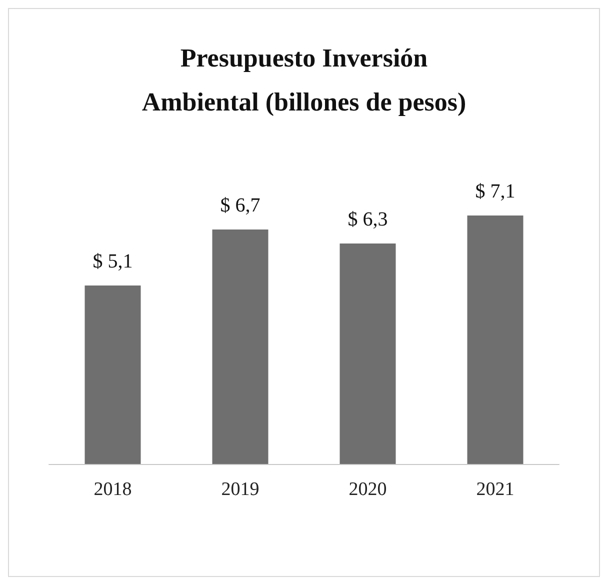 This screenshot has height=585, width=608. I want to click on data-label: $ 5,1, so click(112, 261).